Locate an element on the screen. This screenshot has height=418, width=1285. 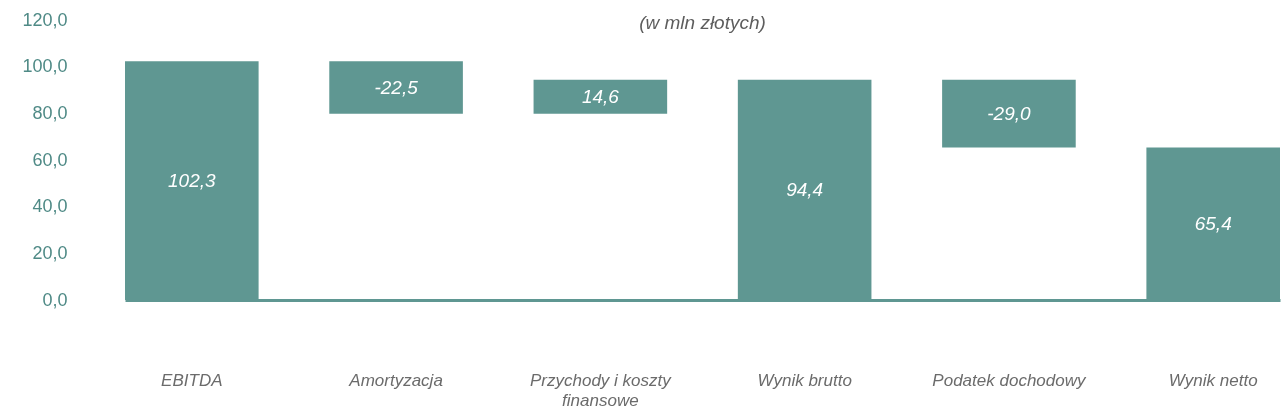
data-label: 94,4 is located at coordinates (805, 189).